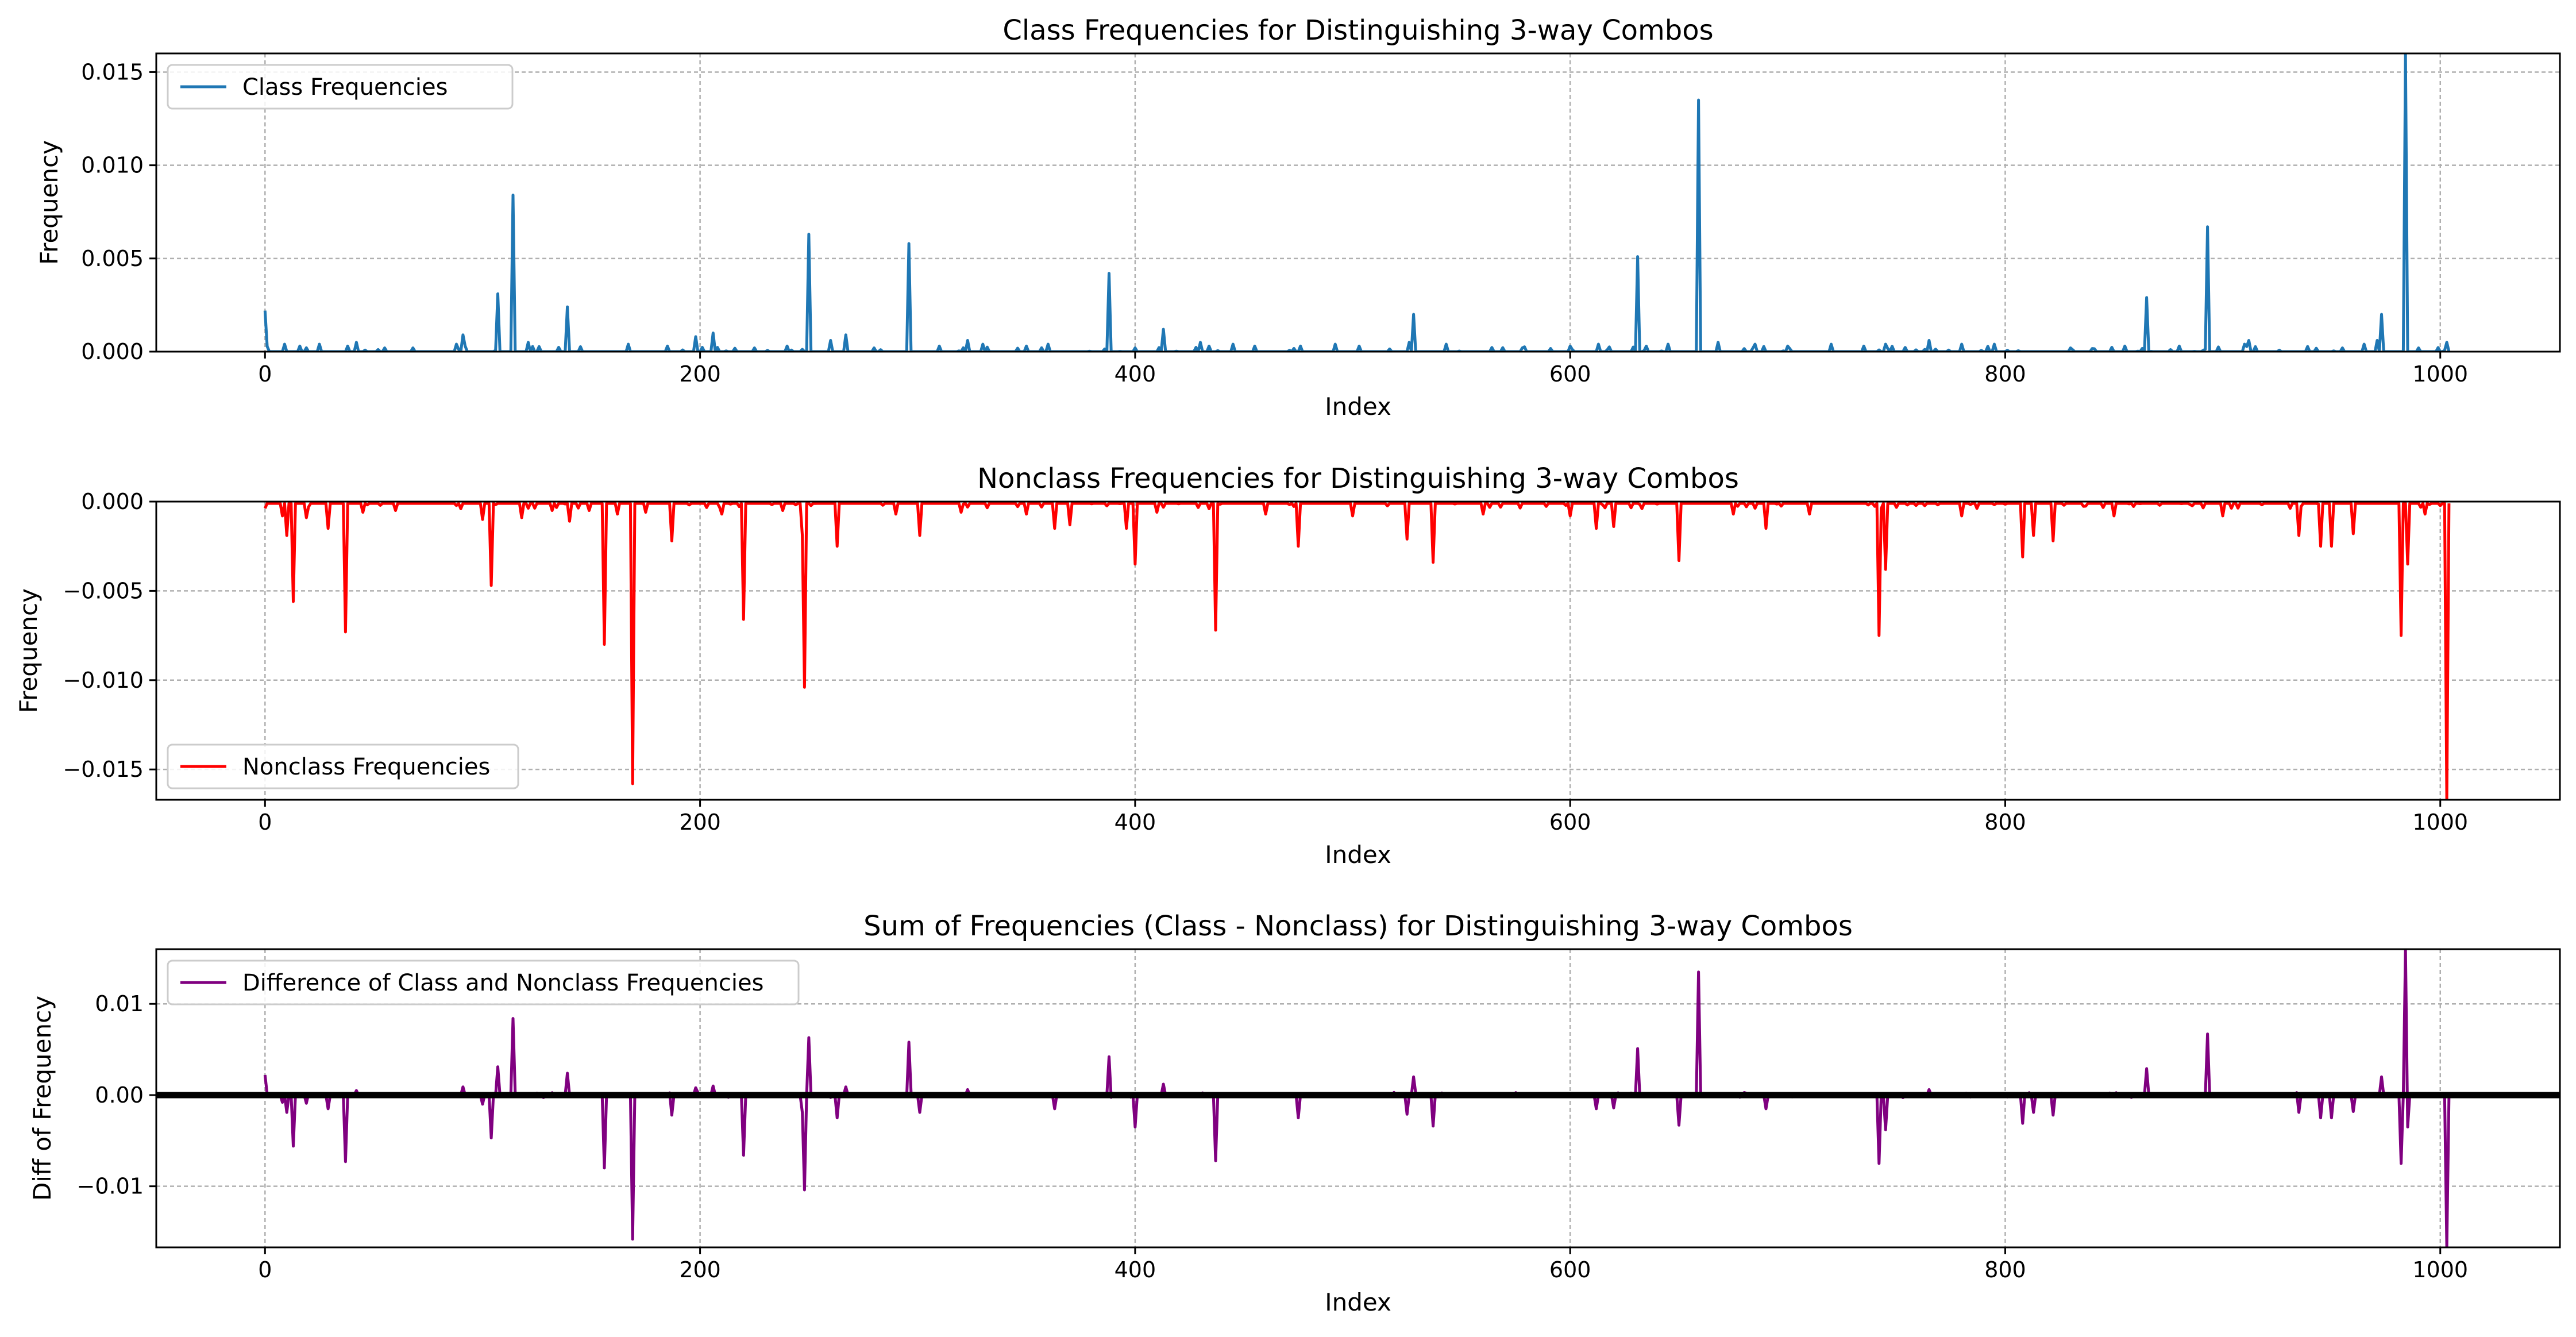 The height and width of the screenshot is (1337, 2576). I want to click on legend: Nonclass Frequencies, so click(343, 766).